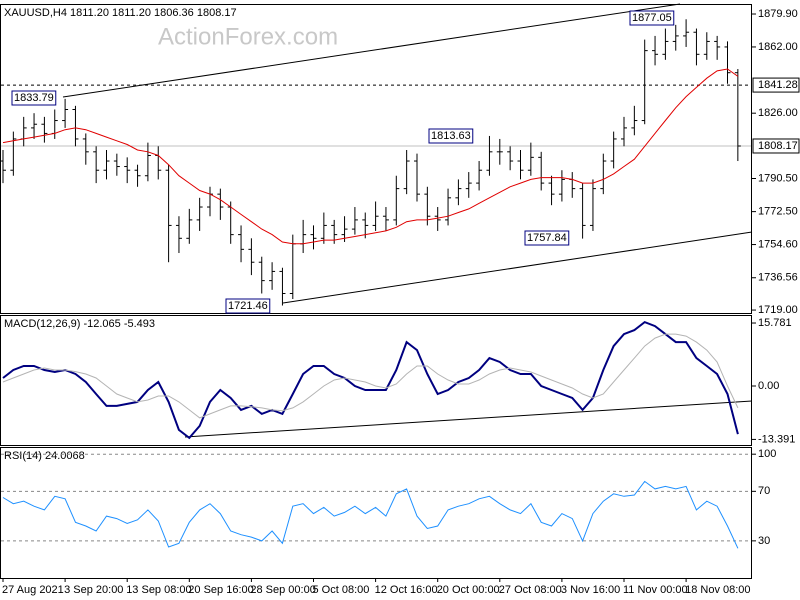 The image size is (800, 600). I want to click on price-label: 1808.17, so click(778, 146).